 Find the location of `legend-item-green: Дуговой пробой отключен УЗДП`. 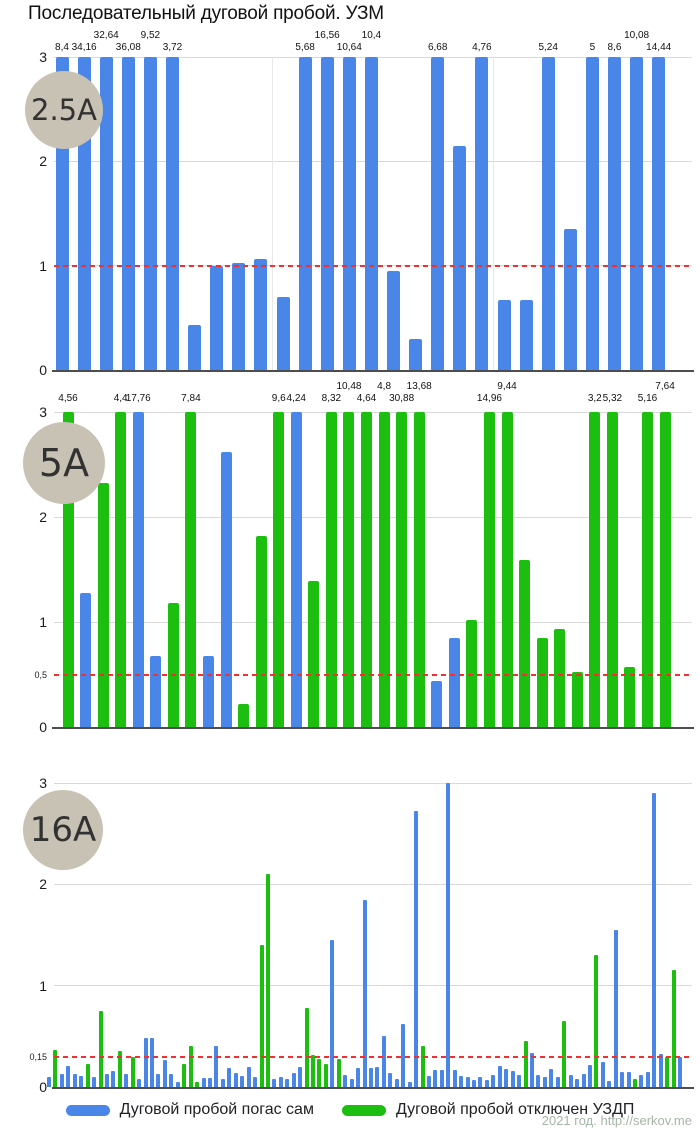

legend-item-green: Дуговой пробой отключен УЗДП is located at coordinates (487, 1110).